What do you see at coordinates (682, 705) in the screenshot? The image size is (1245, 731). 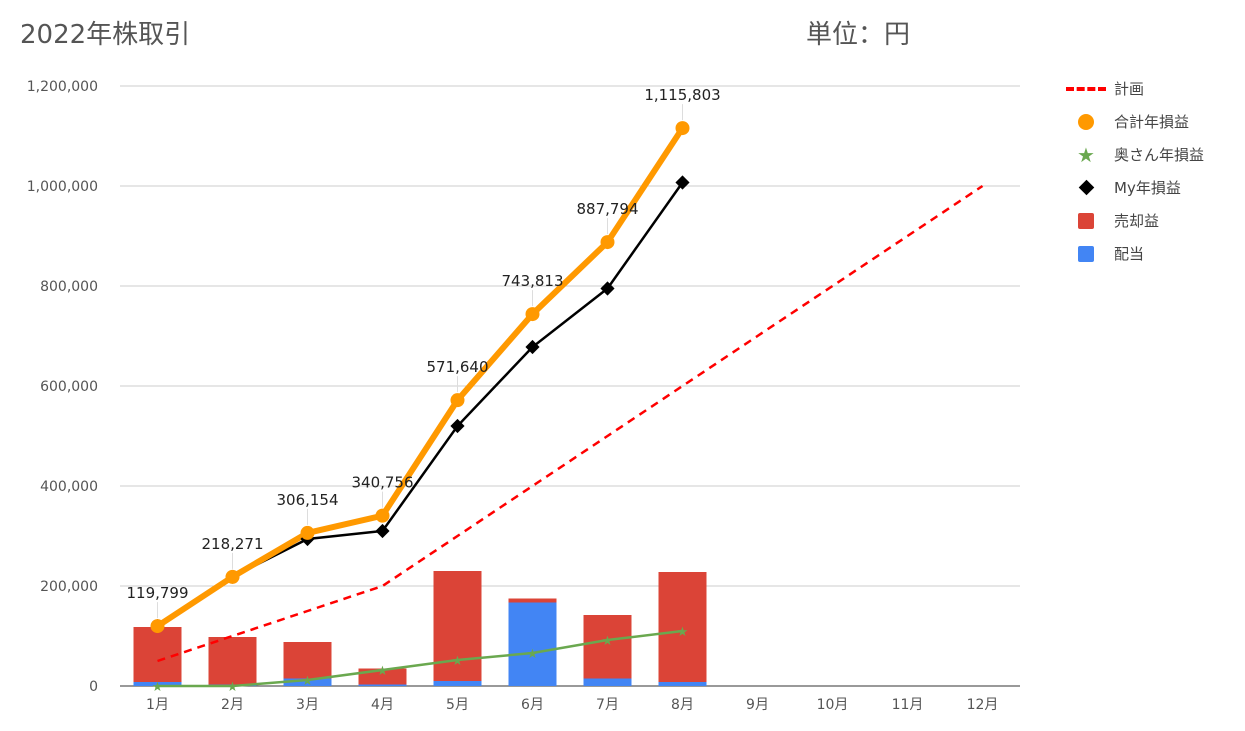 I see `x-tick-label: 8月` at bounding box center [682, 705].